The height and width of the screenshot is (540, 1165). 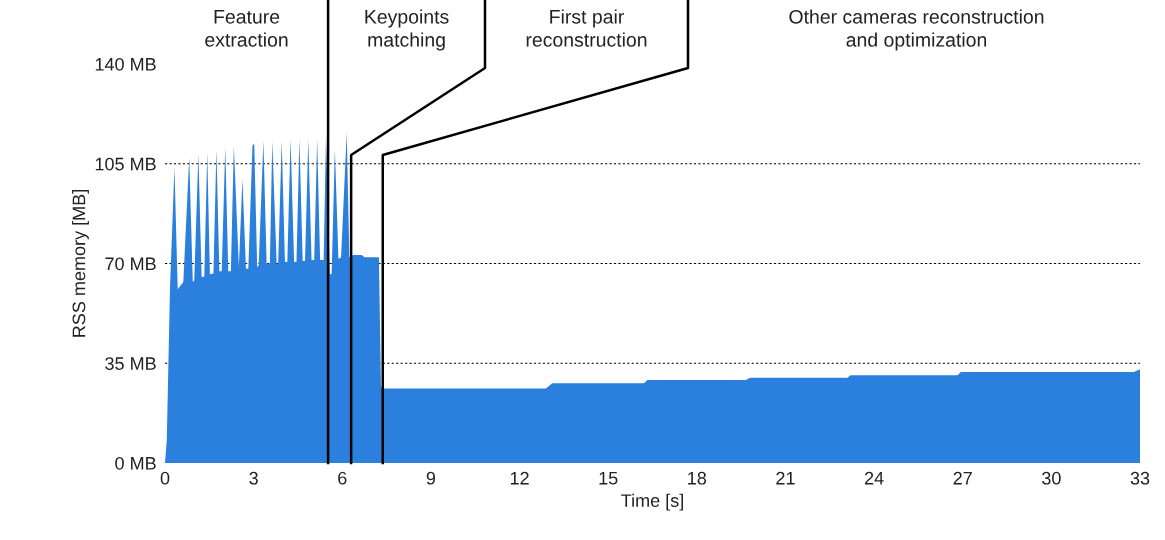 What do you see at coordinates (697, 478) in the screenshot?
I see `x-tick-label: 18` at bounding box center [697, 478].